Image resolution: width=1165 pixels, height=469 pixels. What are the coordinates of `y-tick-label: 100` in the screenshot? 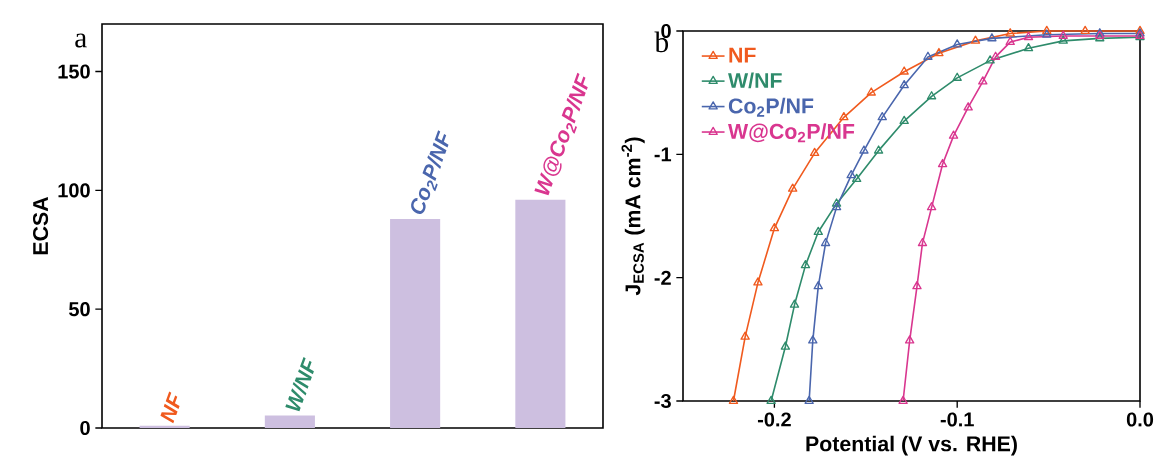 It's located at (74, 190).